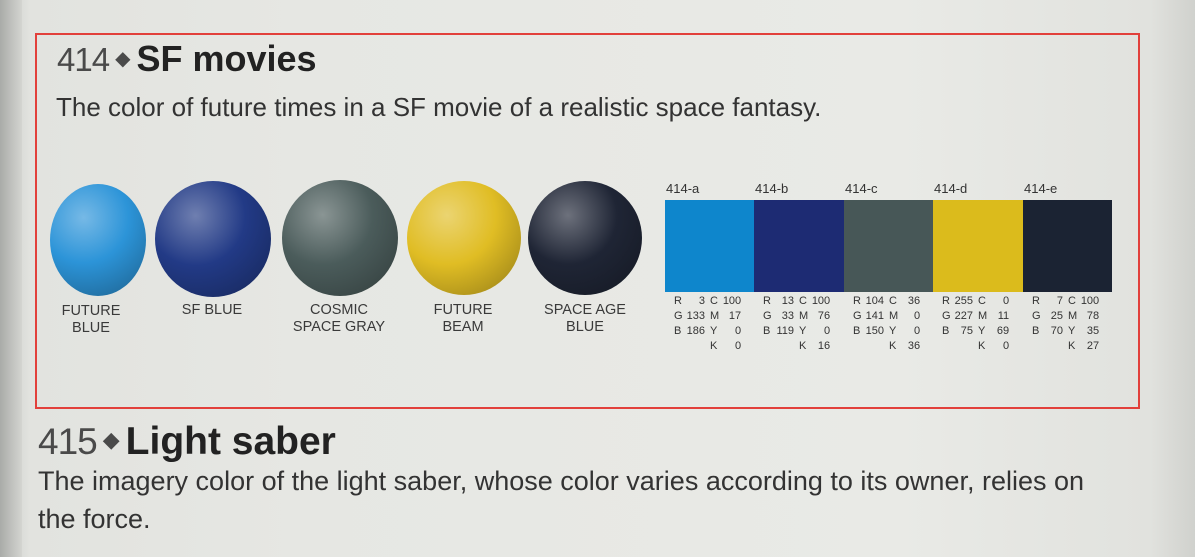 This screenshot has height=557, width=1195. What do you see at coordinates (707, 324) in the screenshot?
I see `swatch-values: R 3 C 100 G 133 M 17 B 186 Y 0 K 0` at bounding box center [707, 324].